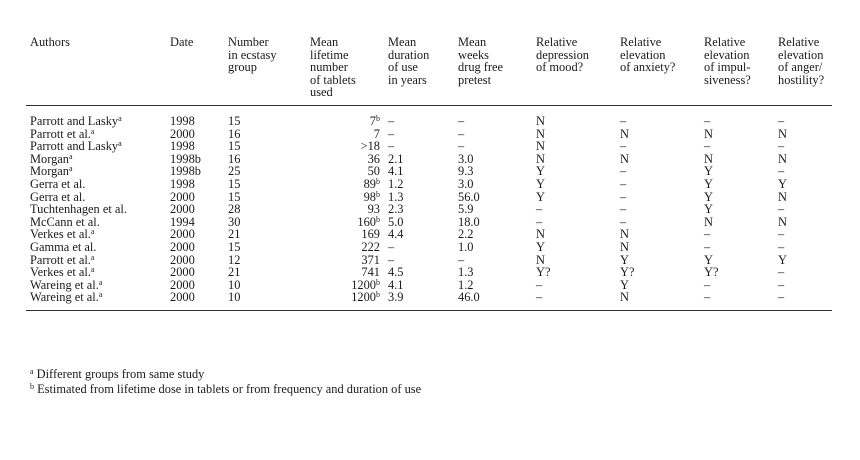 Image resolution: width=860 pixels, height=460 pixels. What do you see at coordinates (419, 272) in the screenshot?
I see `cell-years: 4.5` at bounding box center [419, 272].